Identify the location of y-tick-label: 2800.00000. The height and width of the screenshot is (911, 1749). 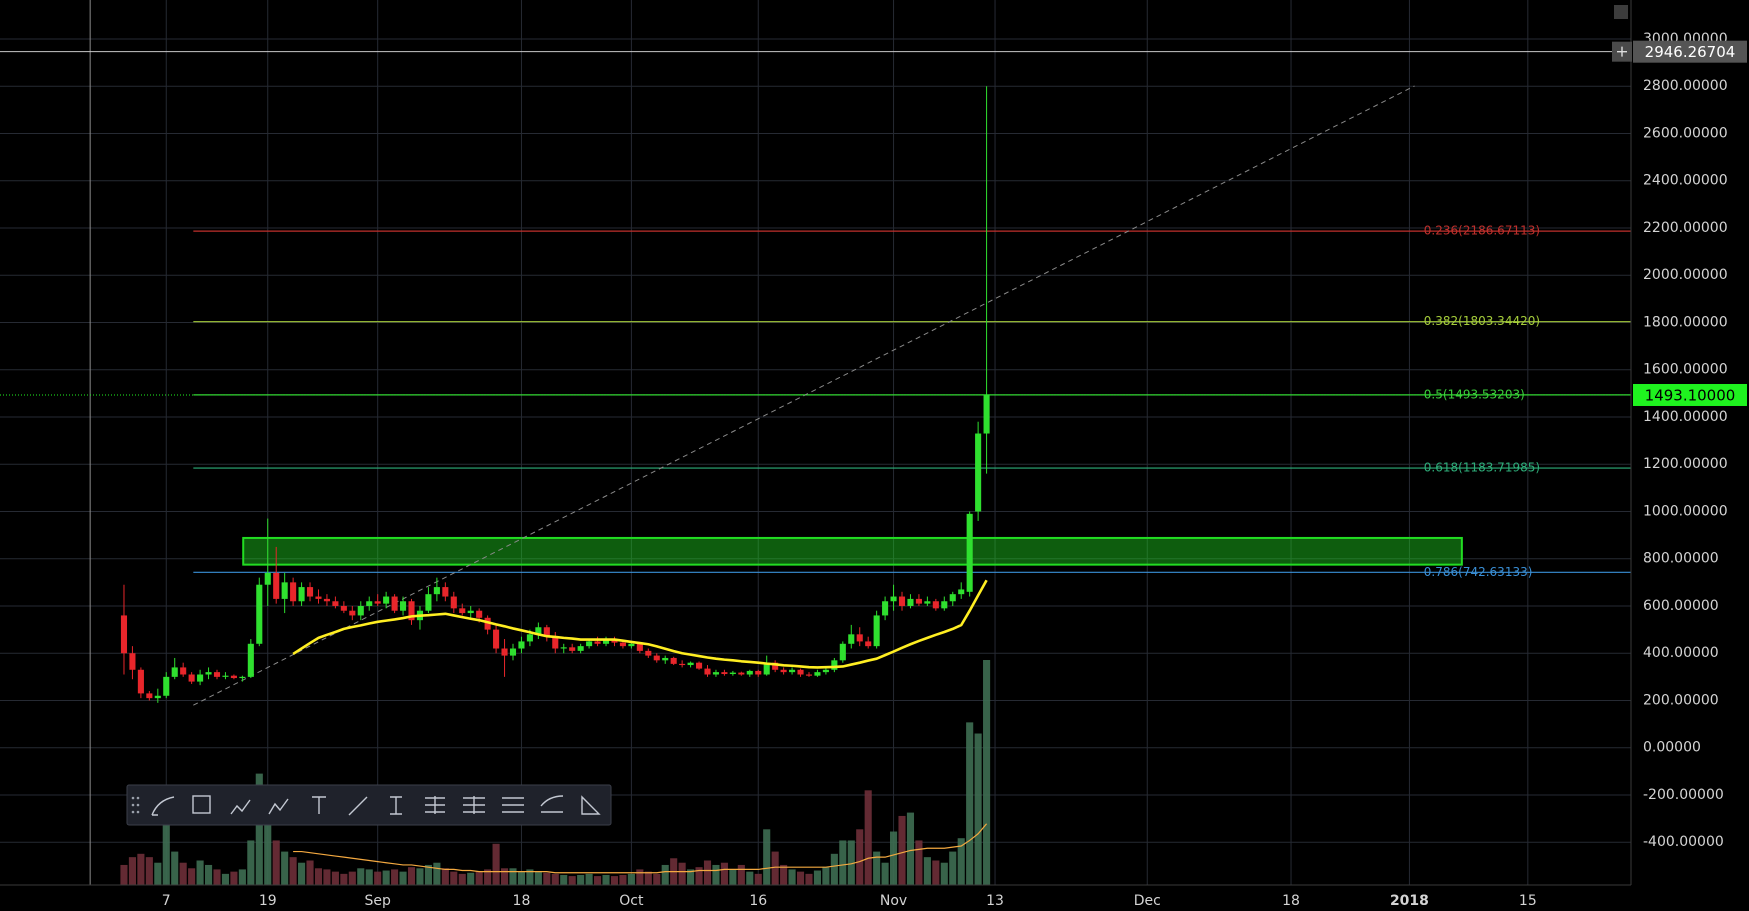
(1685, 86).